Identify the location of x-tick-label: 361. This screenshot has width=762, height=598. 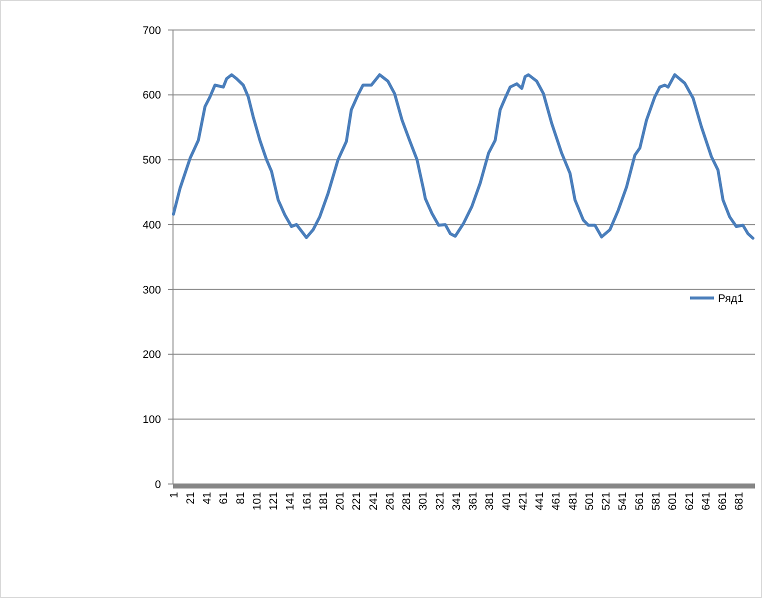
(474, 501).